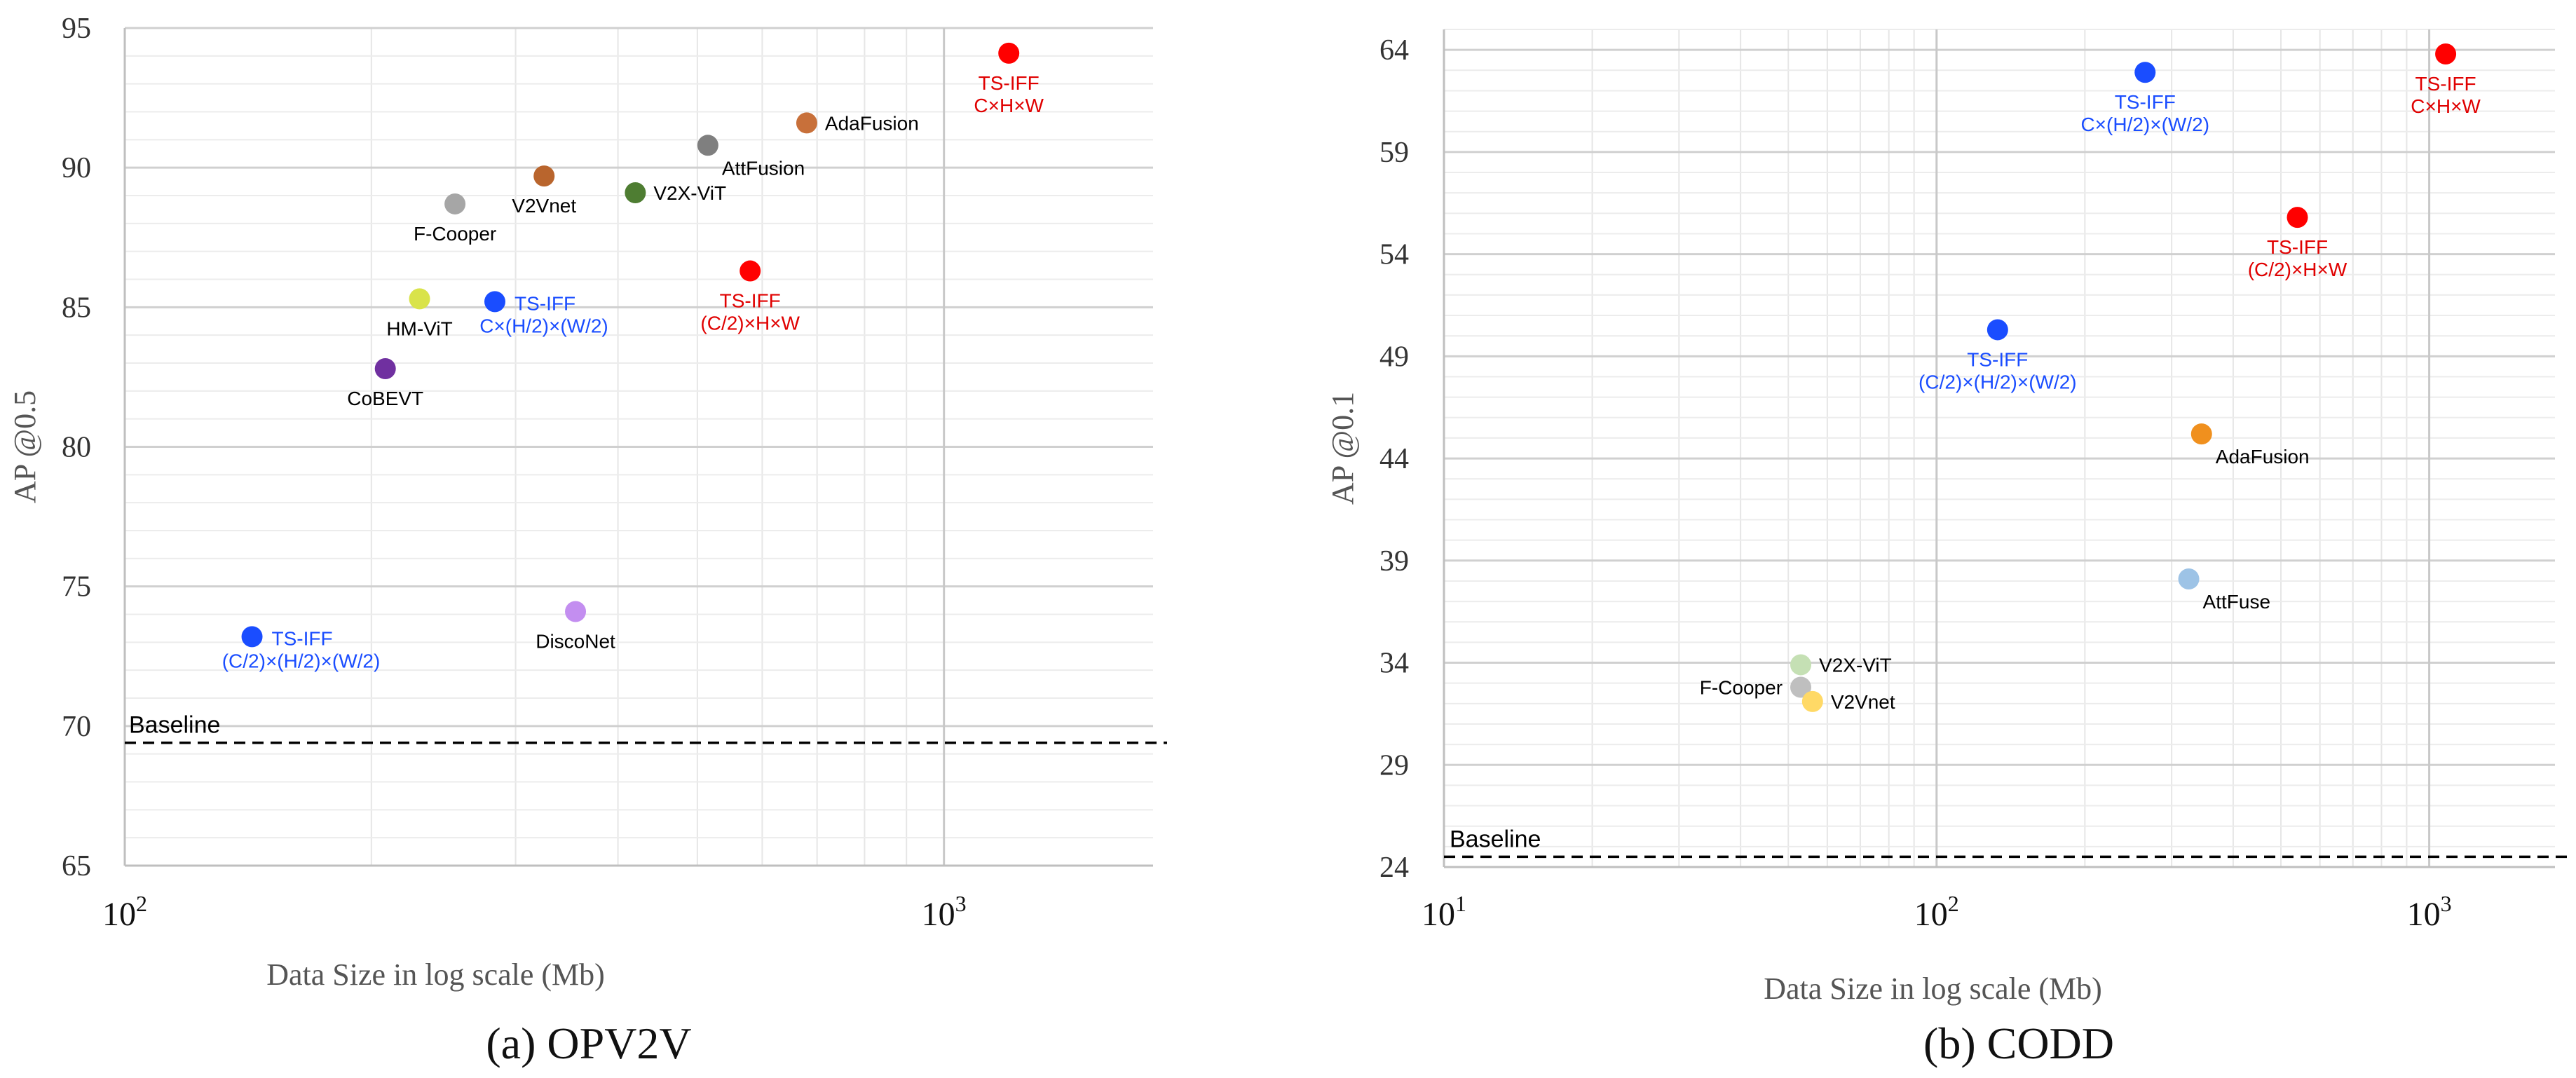  Describe the element at coordinates (763, 168) in the screenshot. I see `point-label: AttFusion` at that location.